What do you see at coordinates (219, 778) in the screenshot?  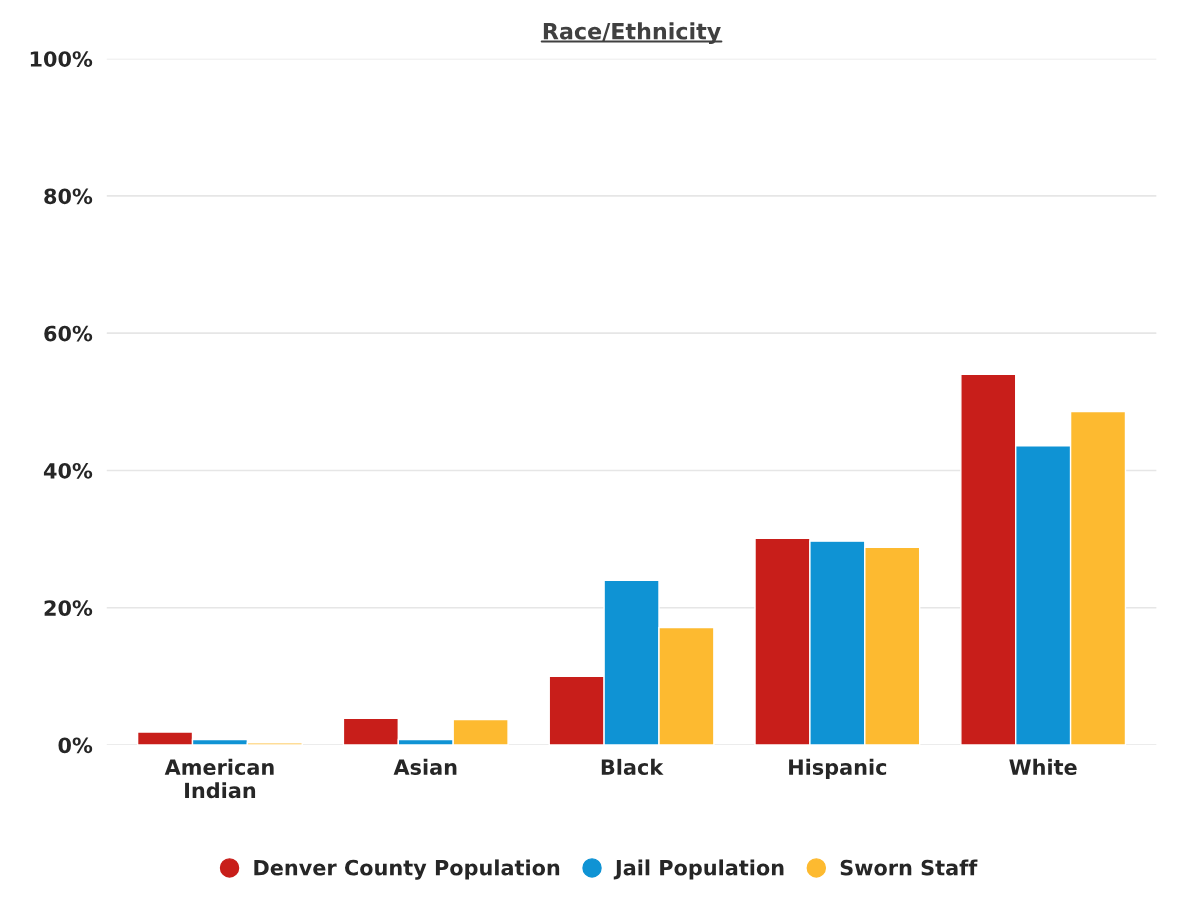 I see `x-tick-label: American Indian` at bounding box center [219, 778].